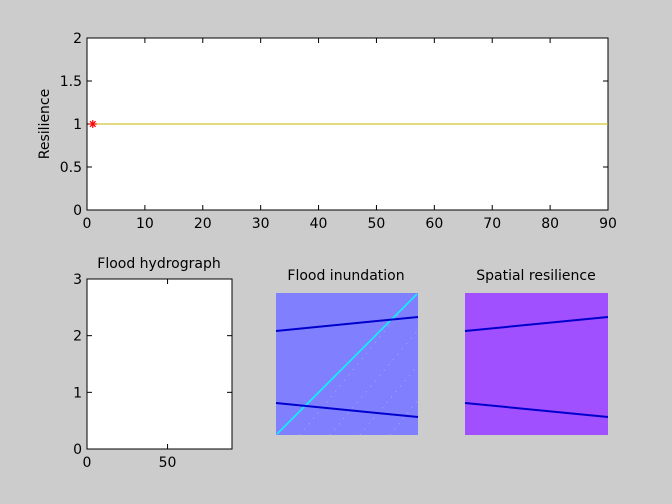 The image size is (672, 504). Describe the element at coordinates (359, 367) in the screenshot. I see `inundation-speckle` at that location.